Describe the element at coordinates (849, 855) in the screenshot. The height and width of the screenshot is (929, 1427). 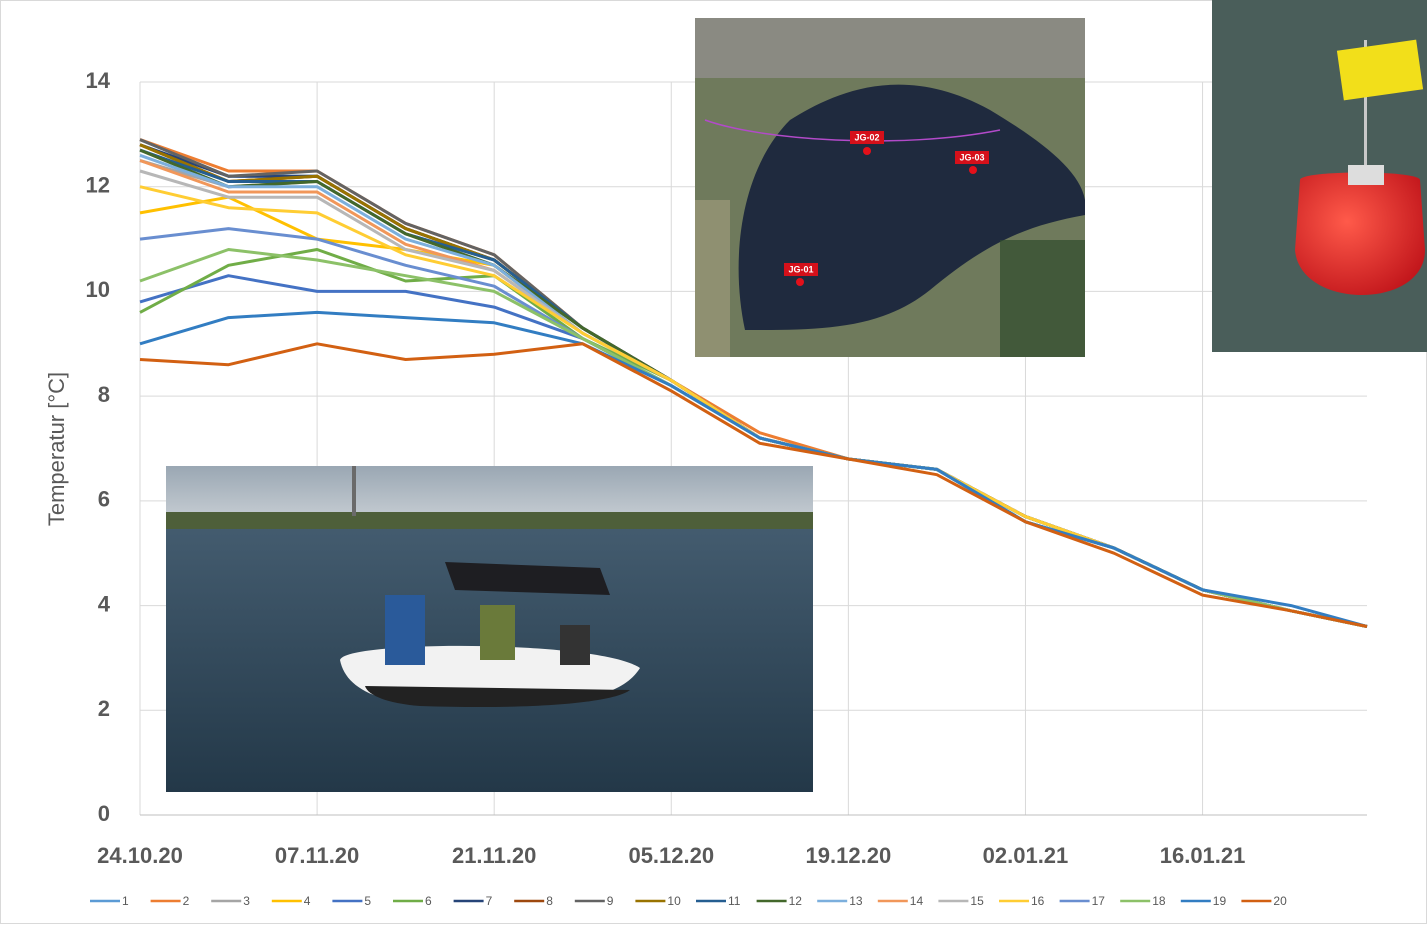
I see `x-tick-label: 19.12.20` at that location.